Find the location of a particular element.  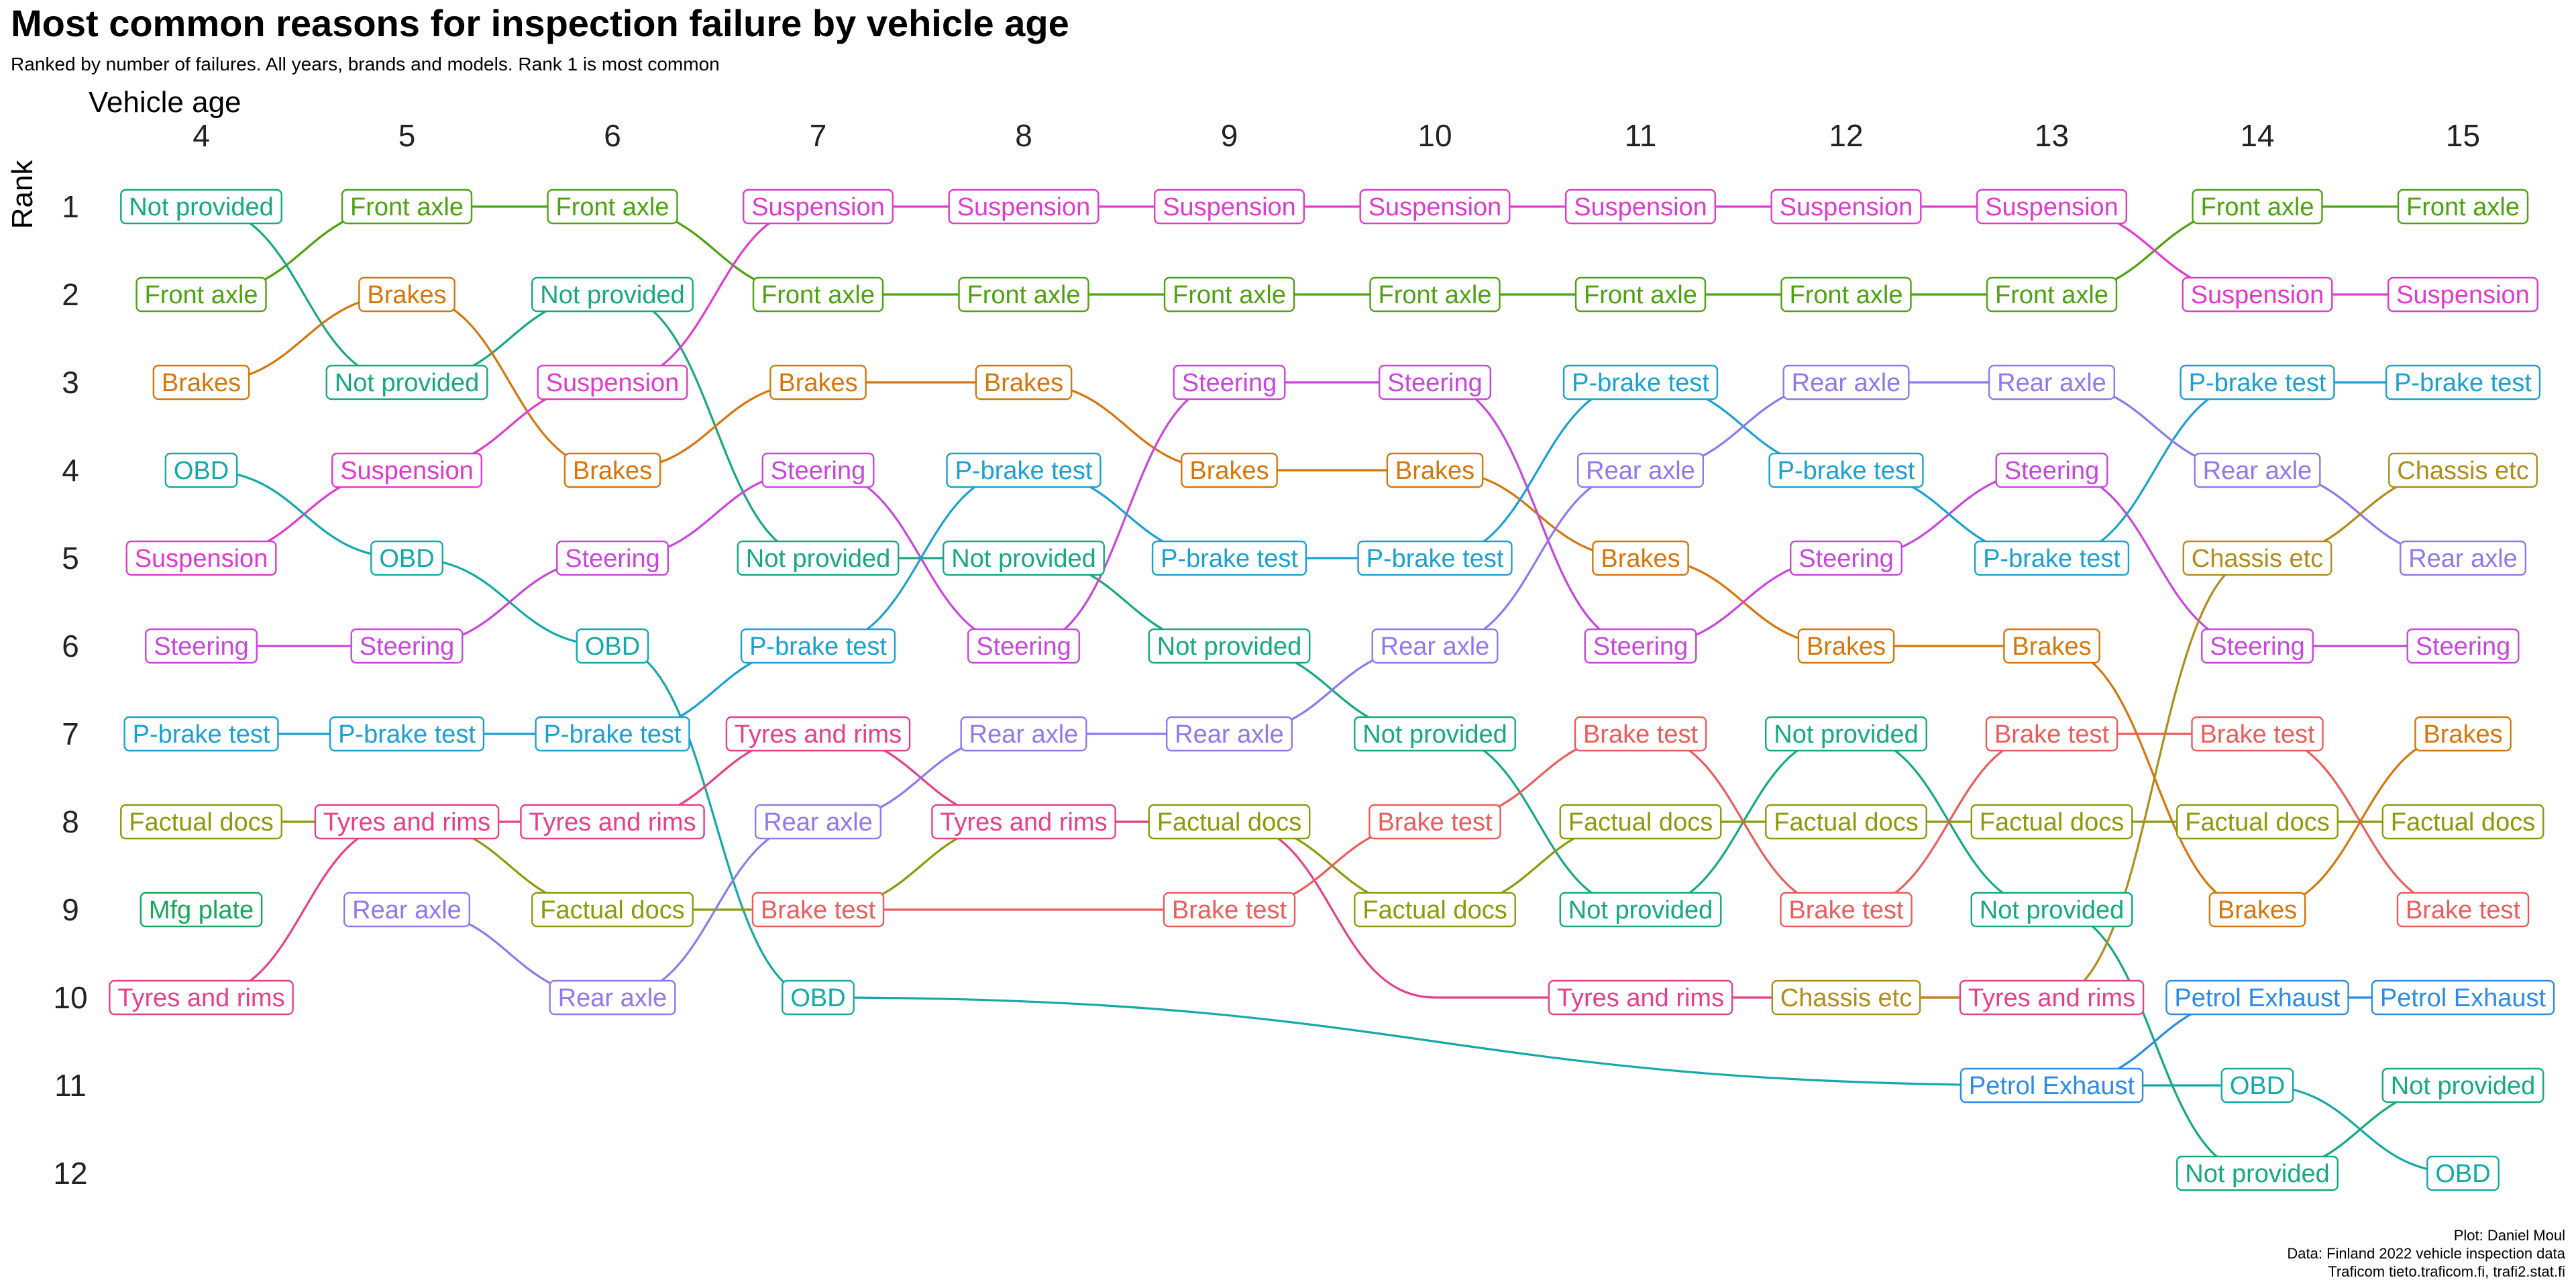

y-tick-5: 5 is located at coordinates (70, 558).